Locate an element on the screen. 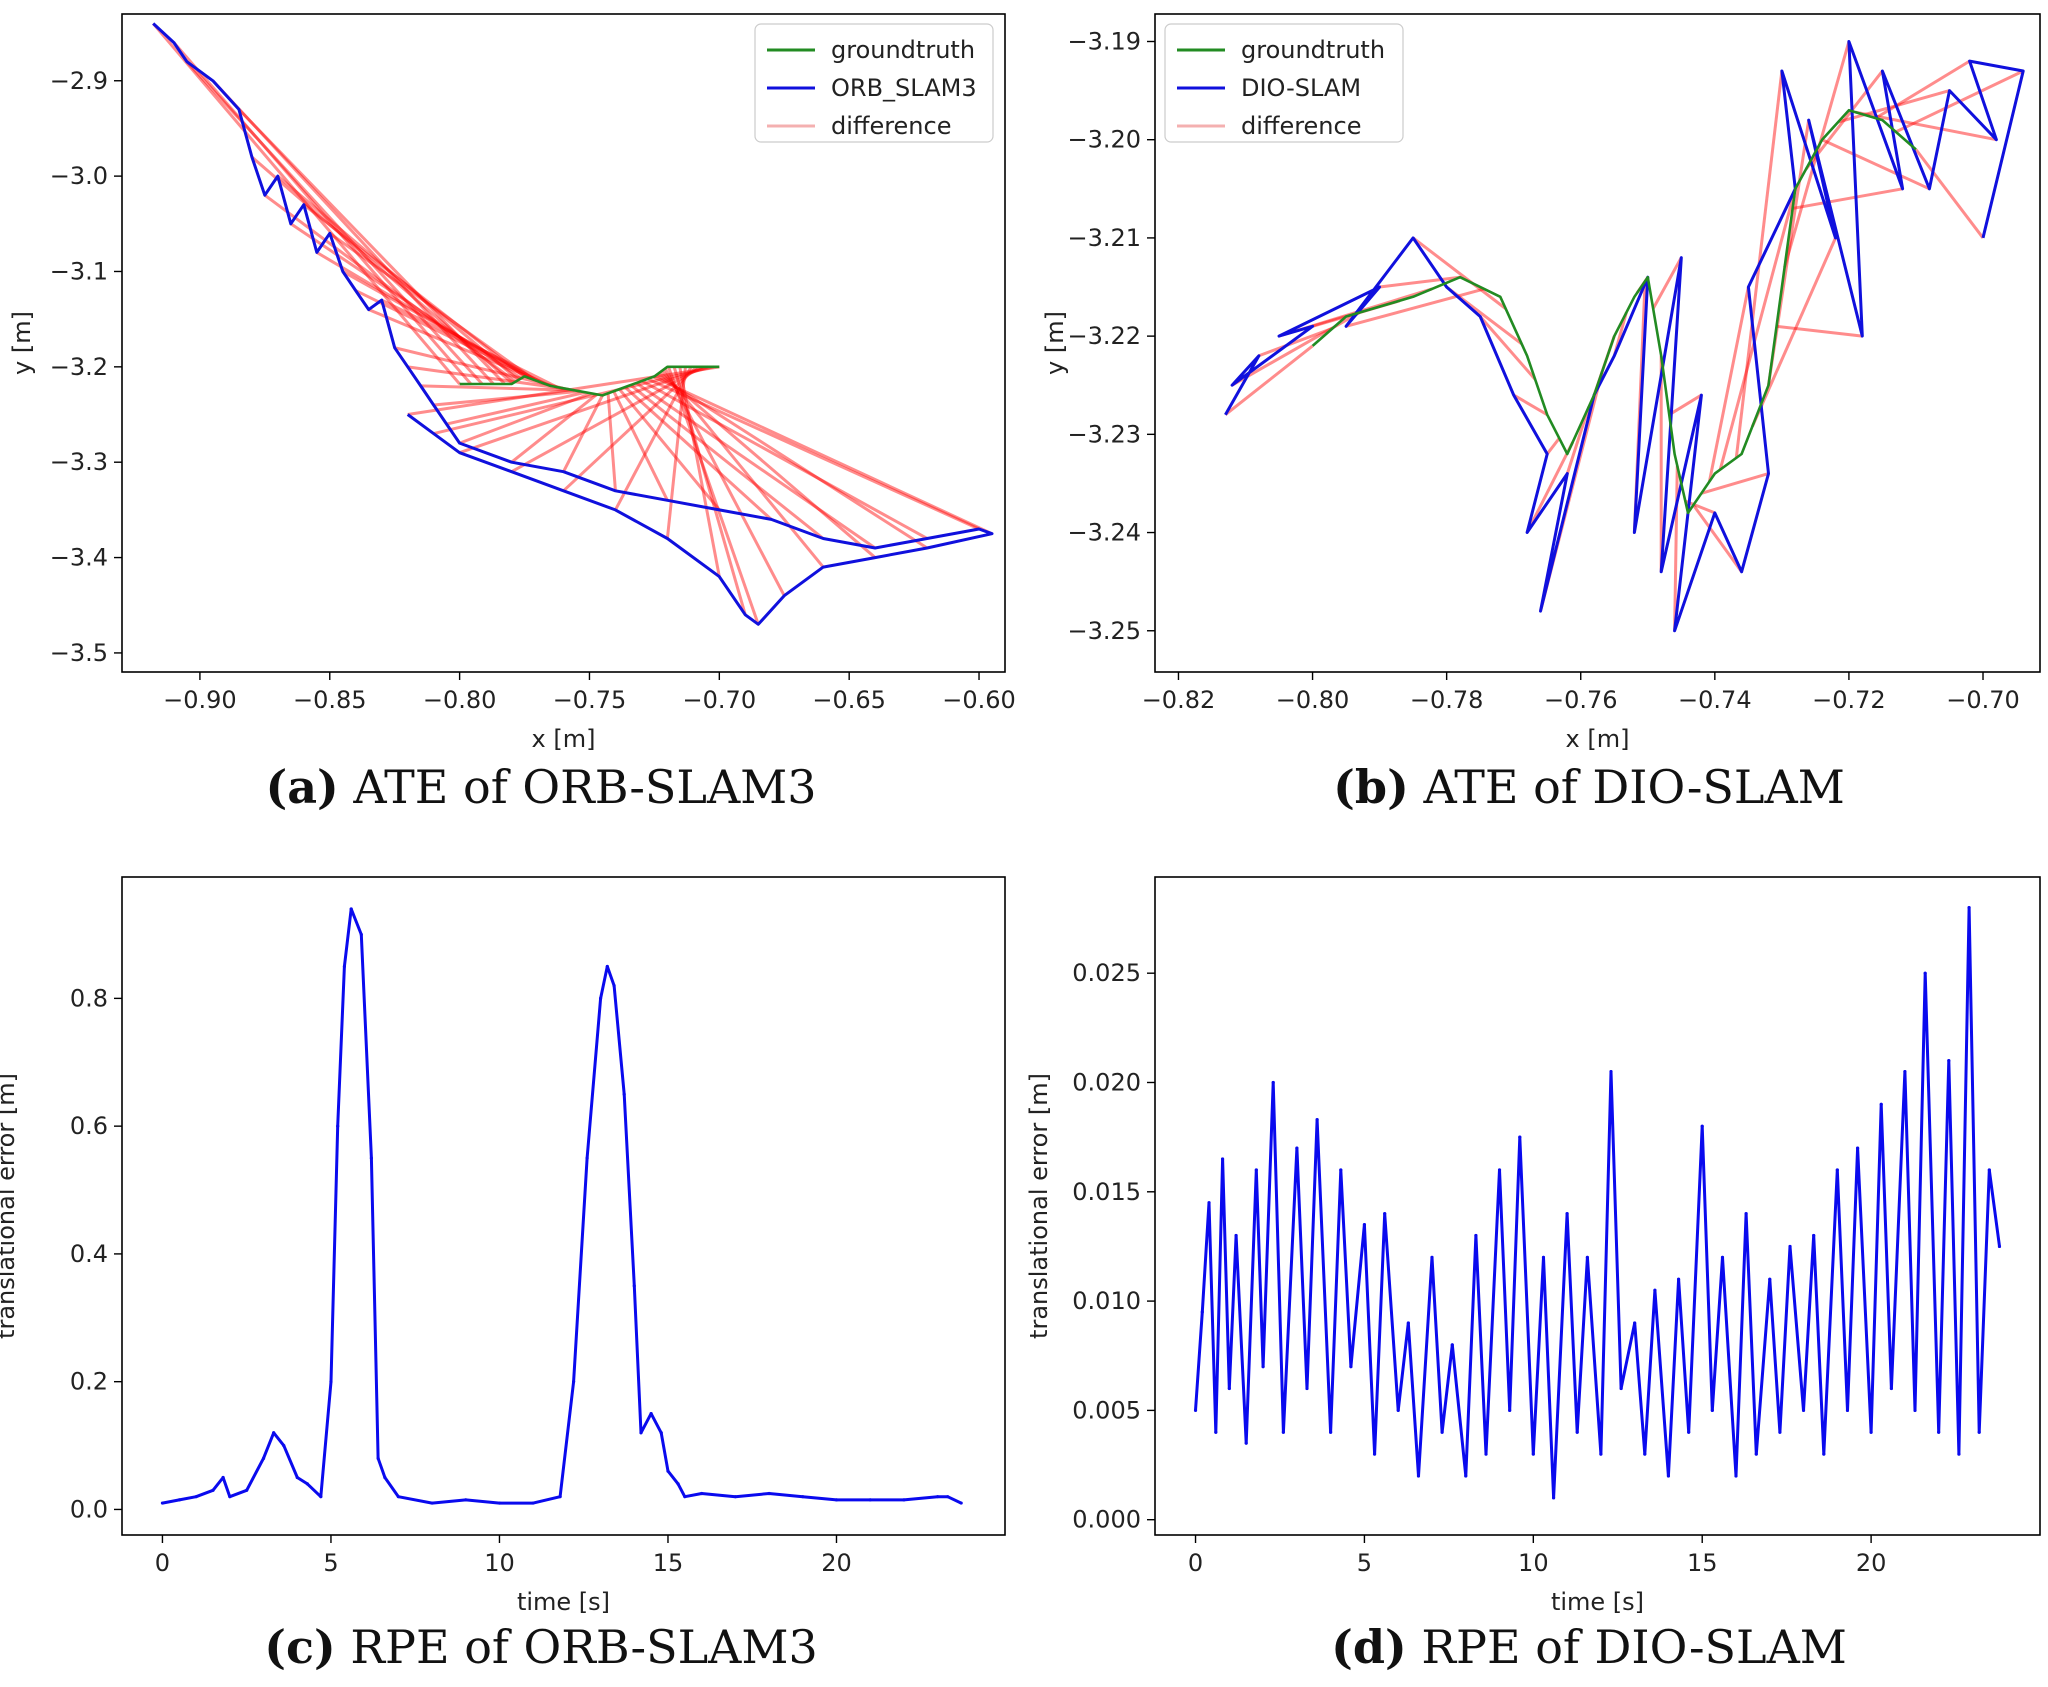  y-tick-label: −3.2 is located at coordinates (79, 367).